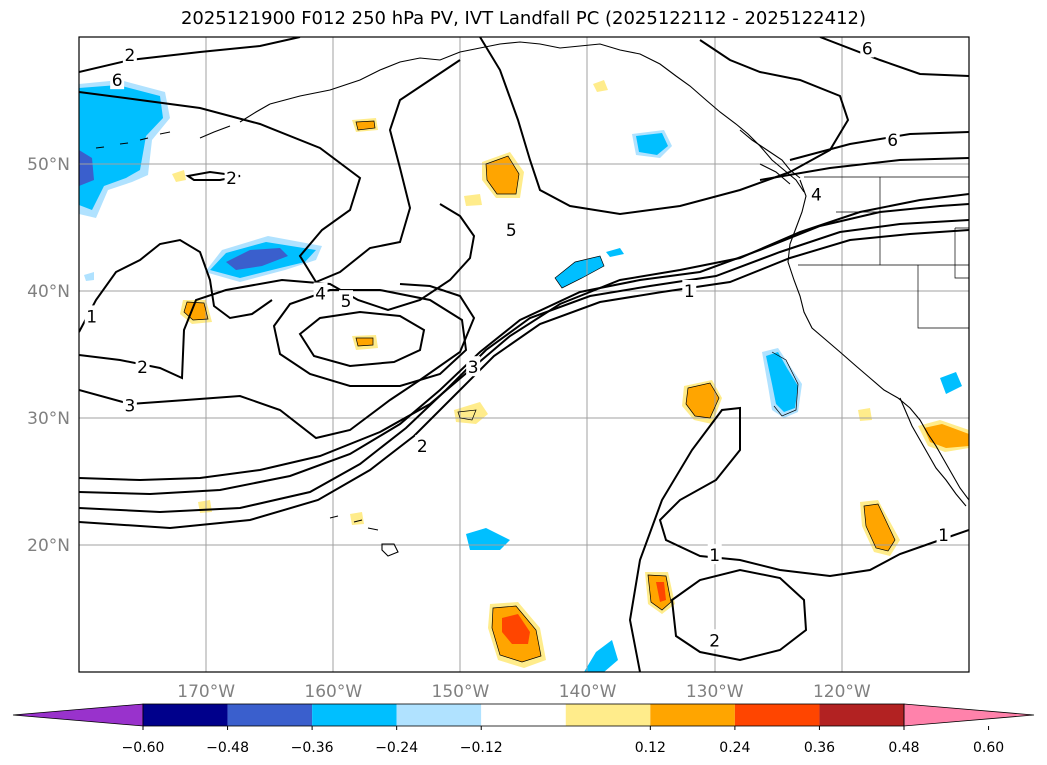 The height and width of the screenshot is (765, 1047). Describe the element at coordinates (48, 419) in the screenshot. I see `lat-label: 30°N` at that location.